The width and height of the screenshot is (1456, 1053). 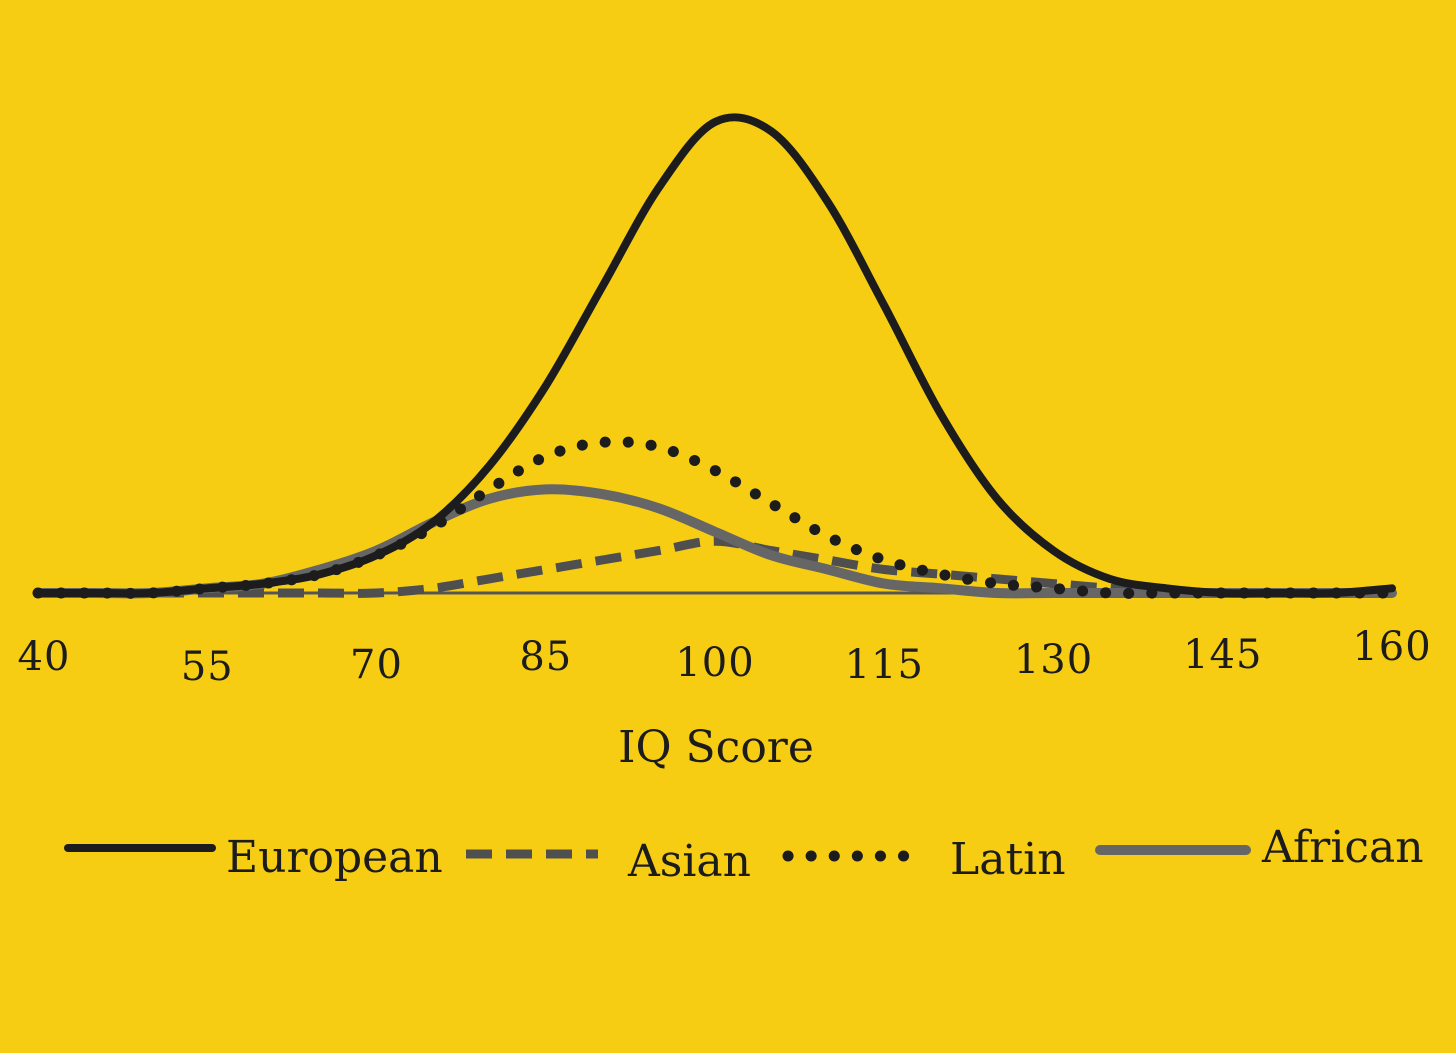 I want to click on x-axis-ticks: 40 55 70 85 100 115 130 145 160, so click(x=724, y=657).